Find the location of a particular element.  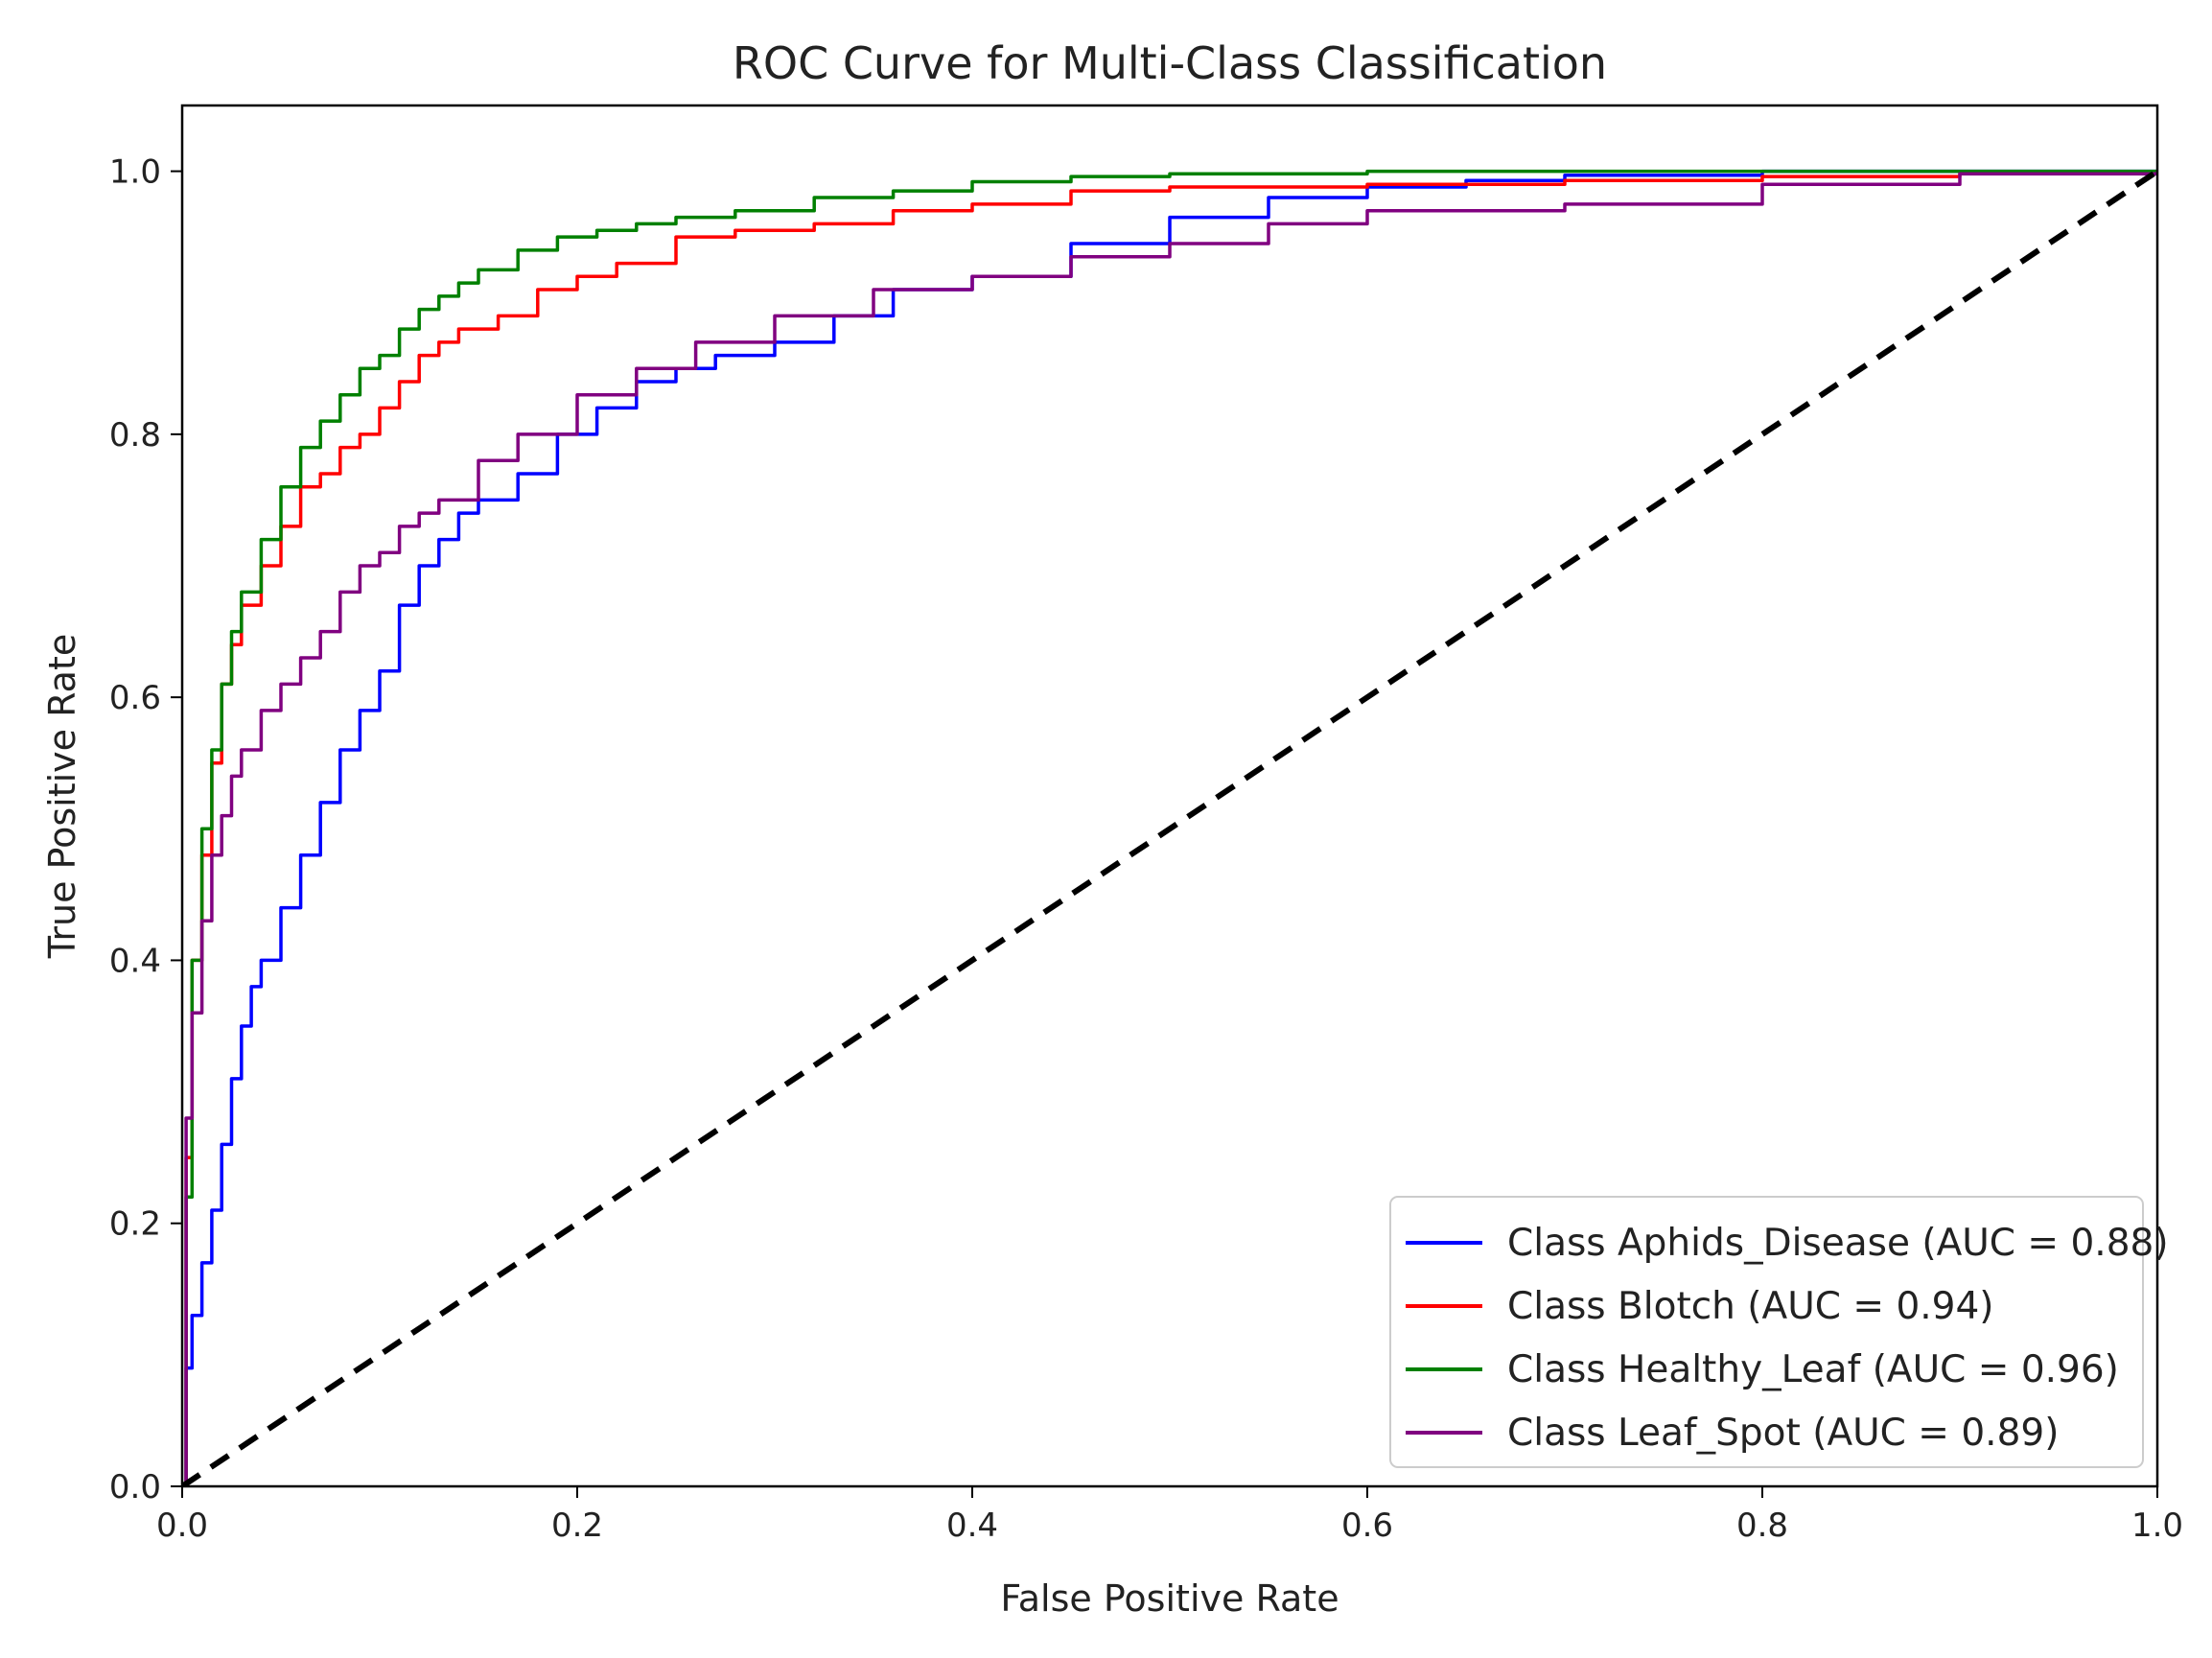

legend-box is located at coordinates (1766, 1332).